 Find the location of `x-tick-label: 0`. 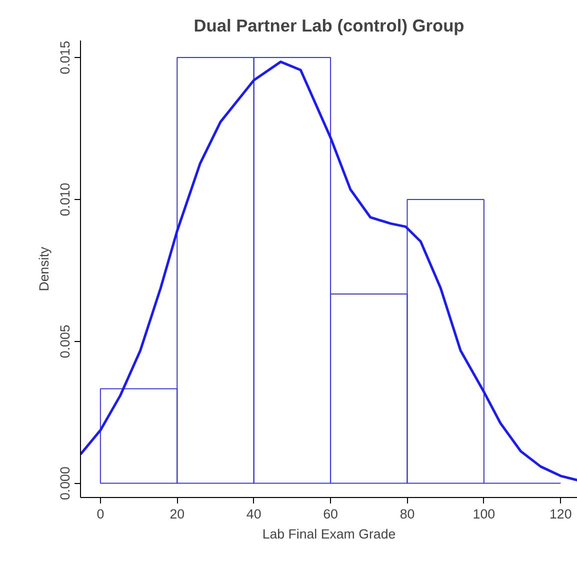

x-tick-label: 0 is located at coordinates (100, 514).